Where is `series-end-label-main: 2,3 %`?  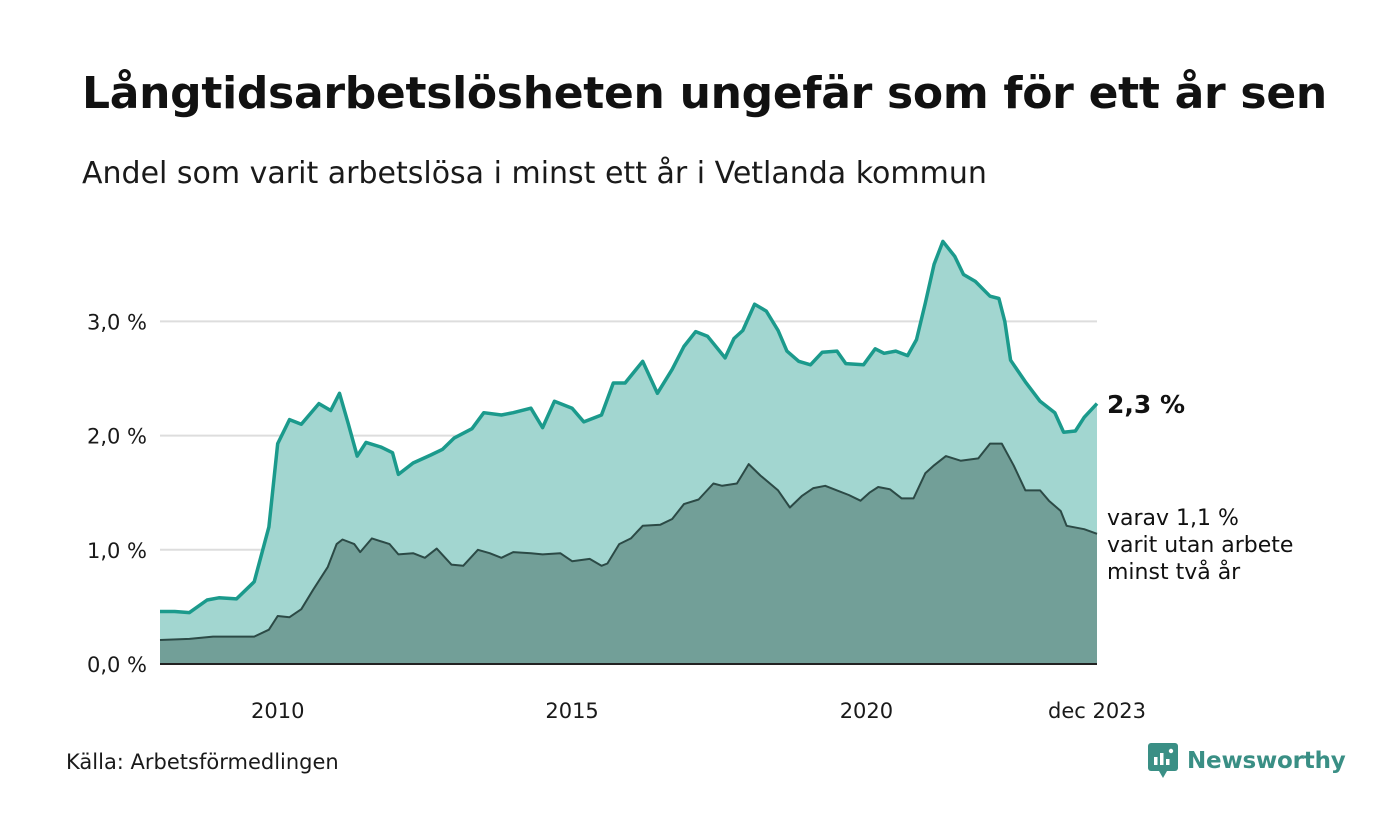
series-end-label-main: 2,3 % is located at coordinates (1146, 404).